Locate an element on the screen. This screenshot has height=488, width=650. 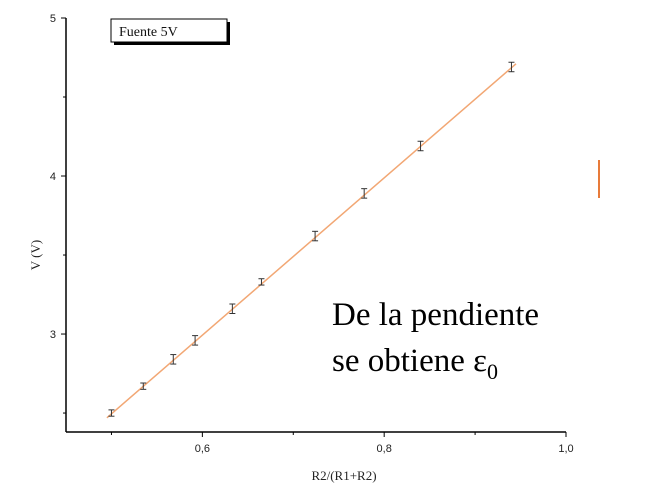
y-tick-label: 4 is located at coordinates (53, 177).